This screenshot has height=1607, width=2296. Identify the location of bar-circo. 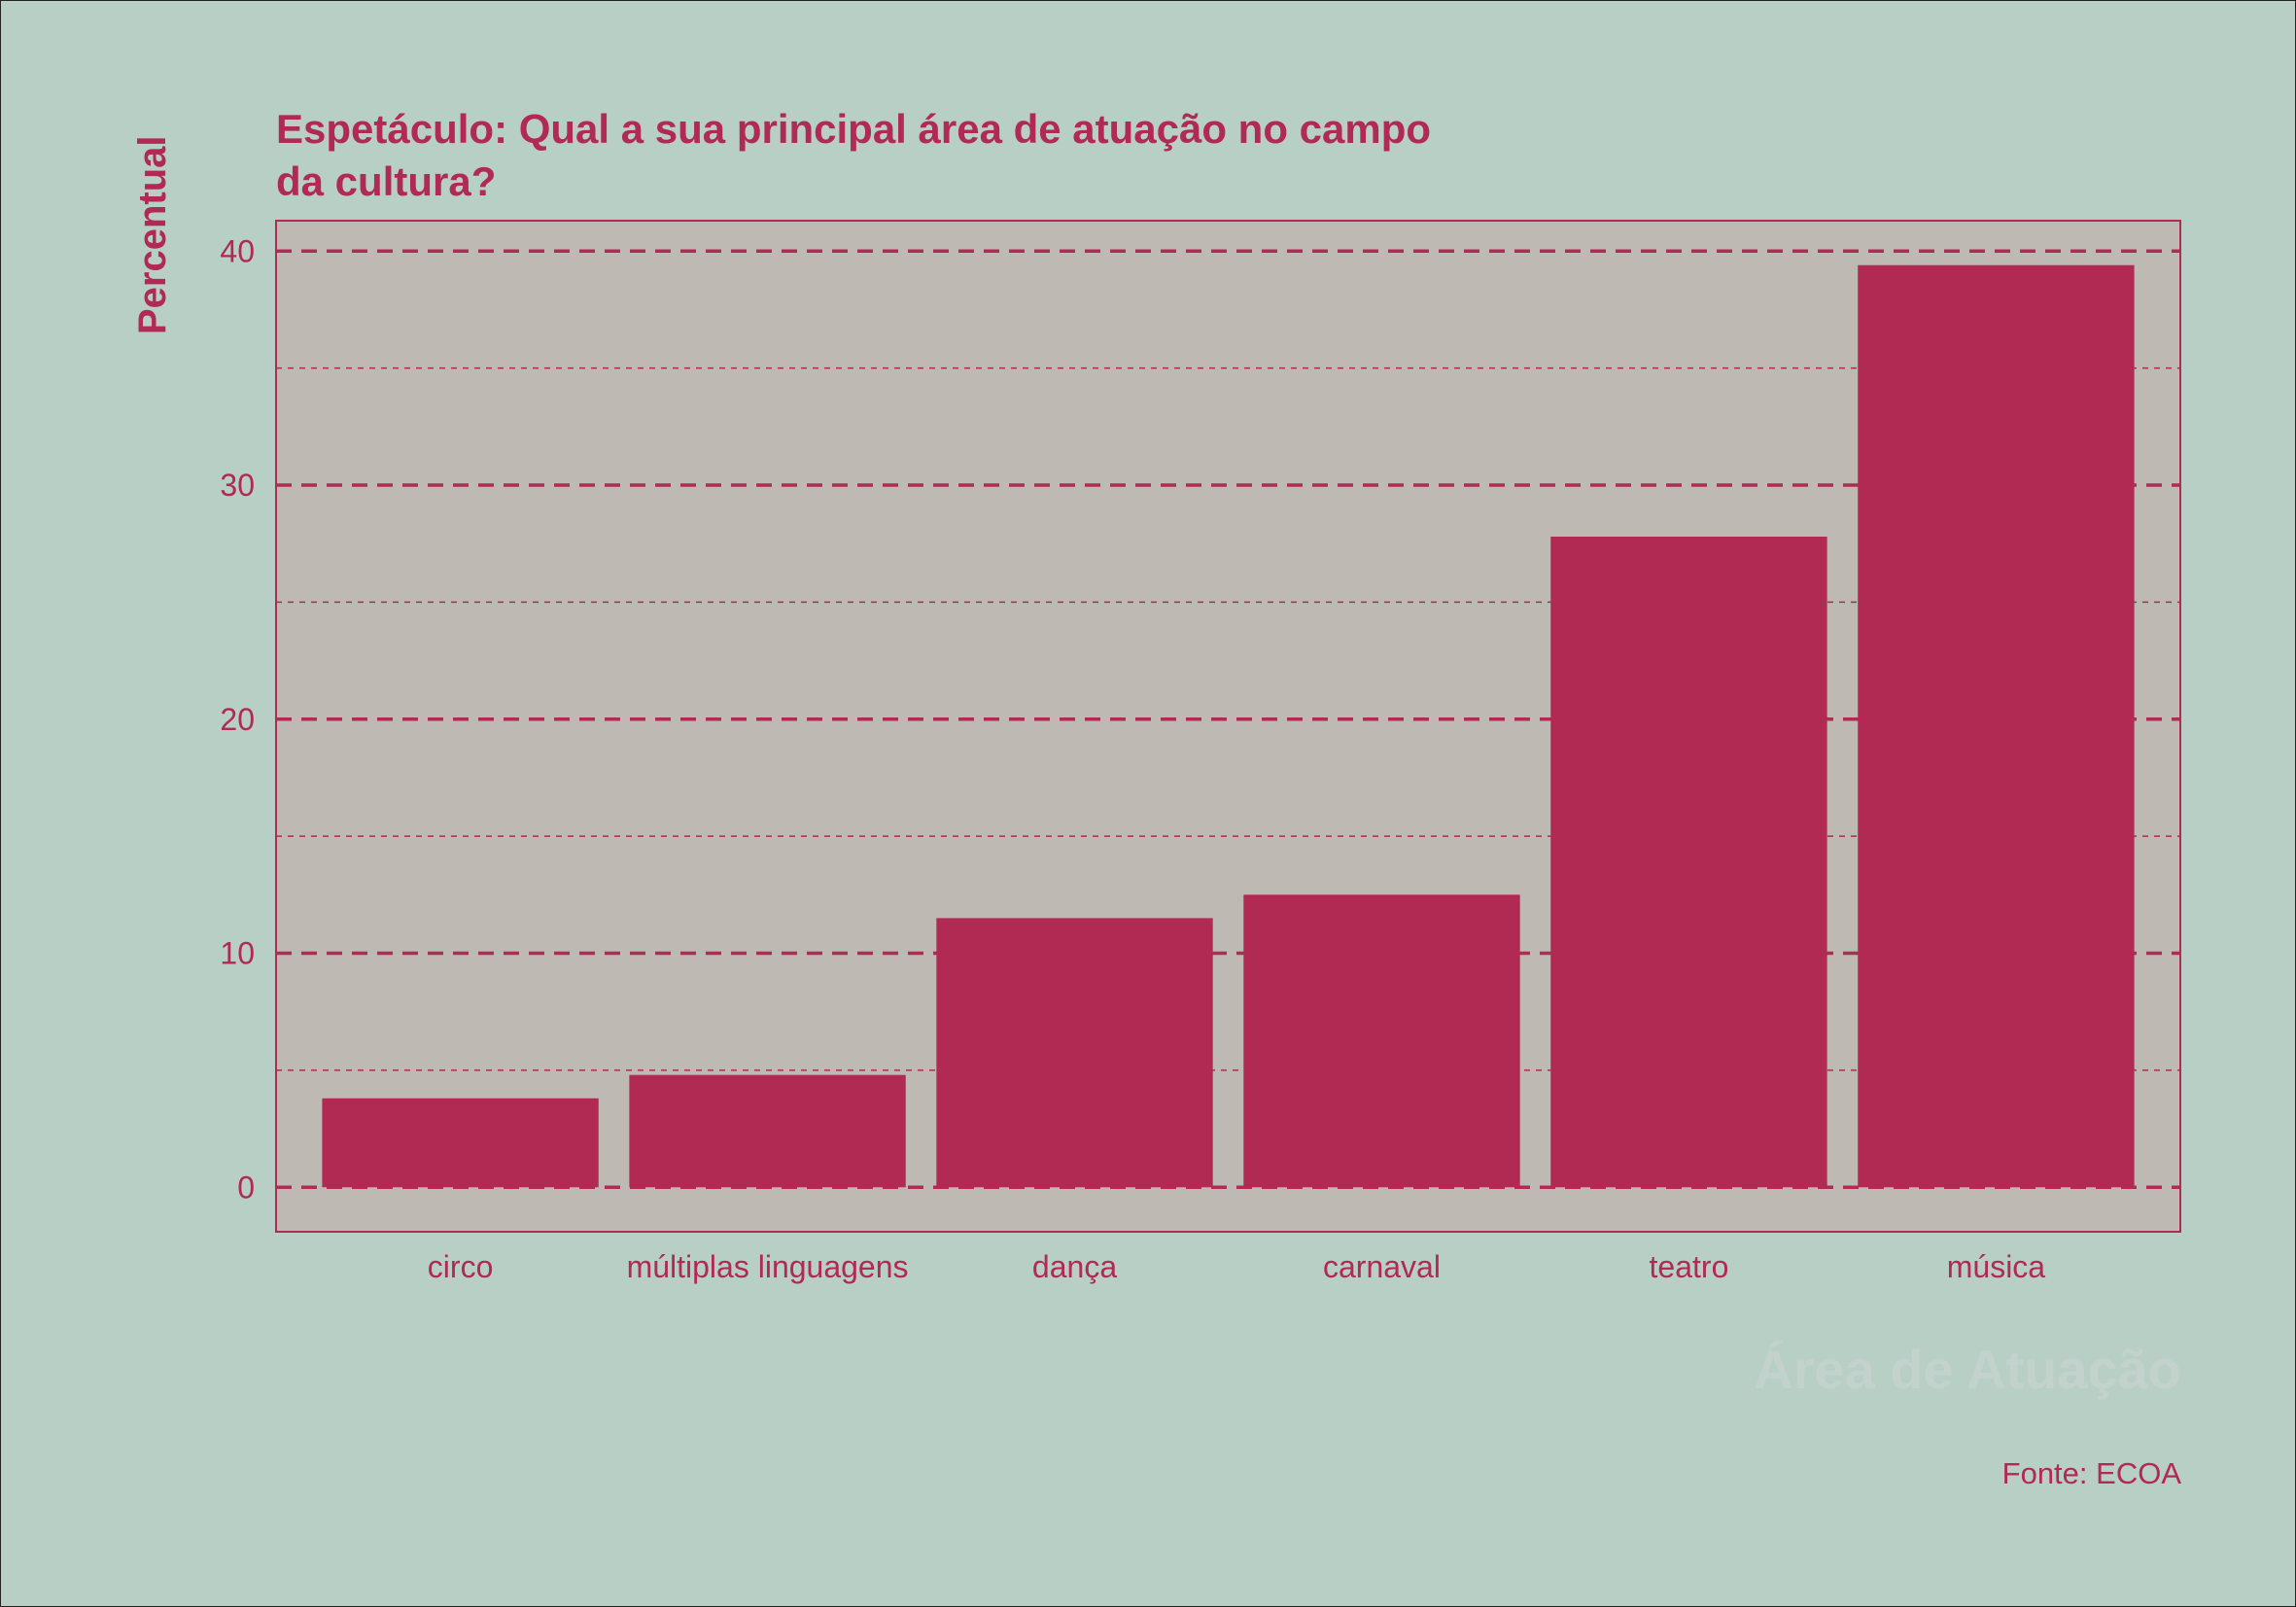
(460, 1143).